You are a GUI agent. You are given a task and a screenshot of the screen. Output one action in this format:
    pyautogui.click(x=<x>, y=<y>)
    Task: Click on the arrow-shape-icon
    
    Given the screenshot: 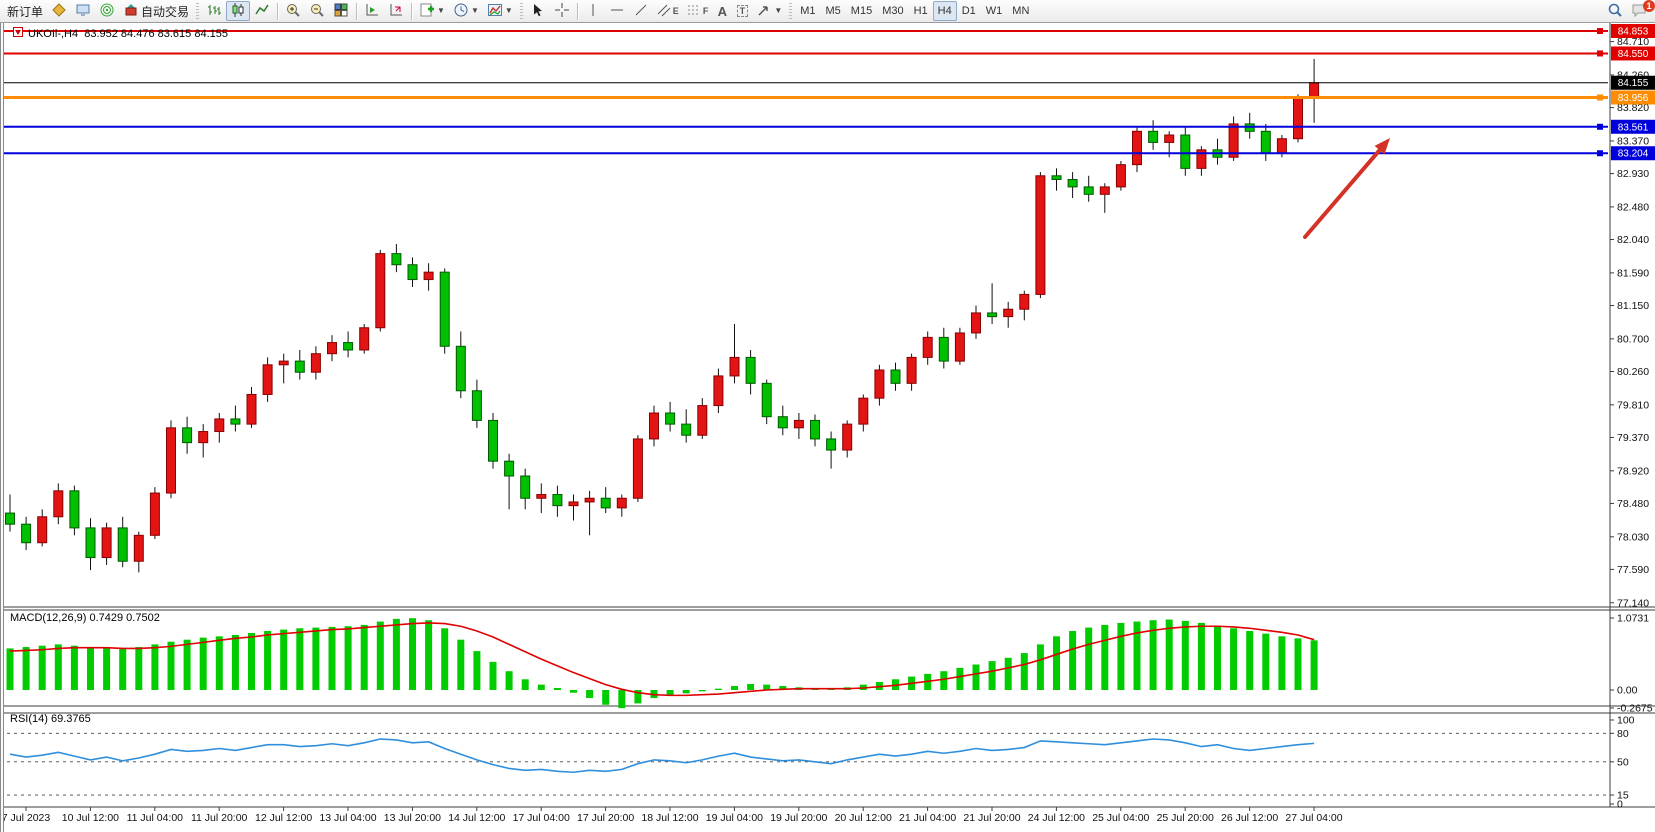 What is the action you would take?
    pyautogui.click(x=764, y=11)
    